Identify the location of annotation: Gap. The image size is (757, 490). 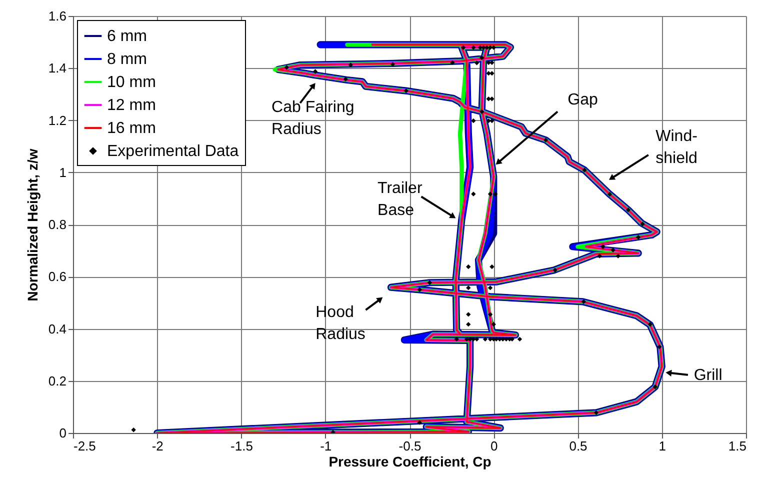
(583, 99).